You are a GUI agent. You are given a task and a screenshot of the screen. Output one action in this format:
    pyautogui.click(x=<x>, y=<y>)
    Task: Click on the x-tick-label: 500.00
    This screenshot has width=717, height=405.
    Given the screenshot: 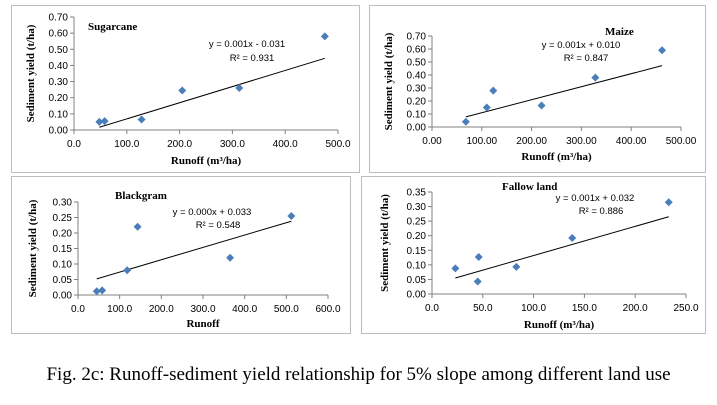 What is the action you would take?
    pyautogui.click(x=681, y=141)
    